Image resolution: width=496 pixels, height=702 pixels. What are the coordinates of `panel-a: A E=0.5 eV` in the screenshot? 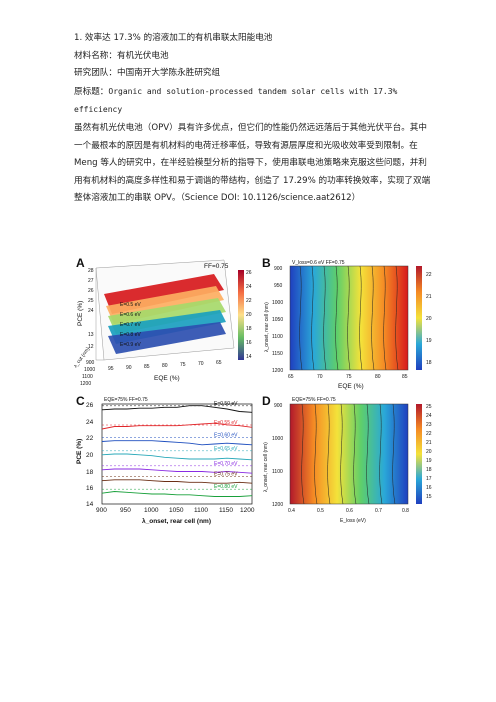 It's located at (164, 324).